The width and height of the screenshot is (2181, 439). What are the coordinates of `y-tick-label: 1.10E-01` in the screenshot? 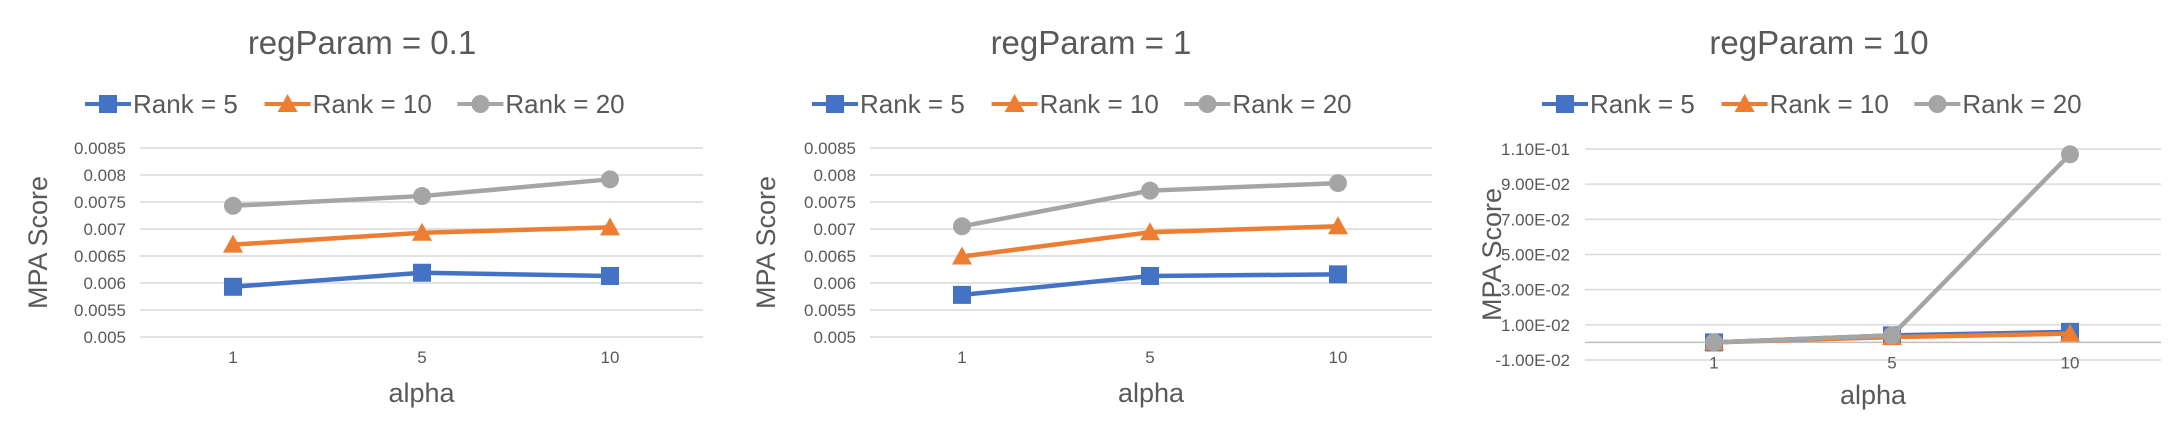 It's located at (1535, 149).